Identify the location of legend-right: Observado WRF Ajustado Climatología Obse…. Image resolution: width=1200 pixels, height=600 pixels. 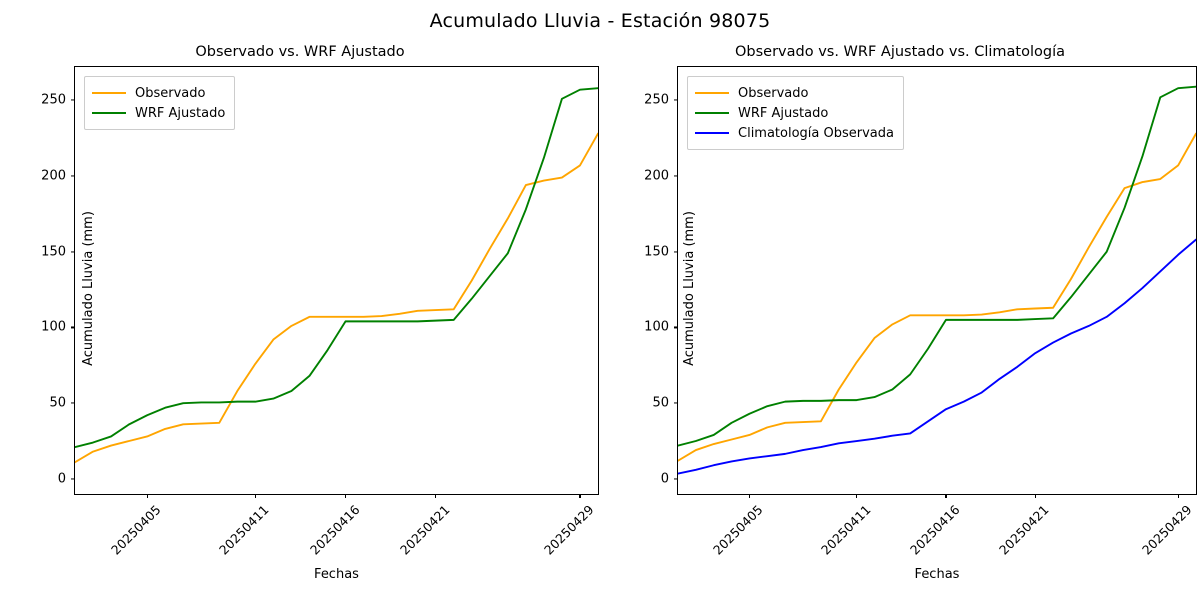
(795, 113).